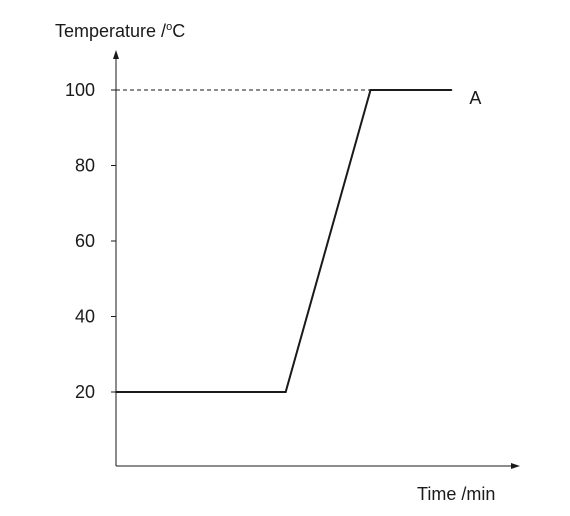  I want to click on y-axis-label-unit: C, so click(178, 31).